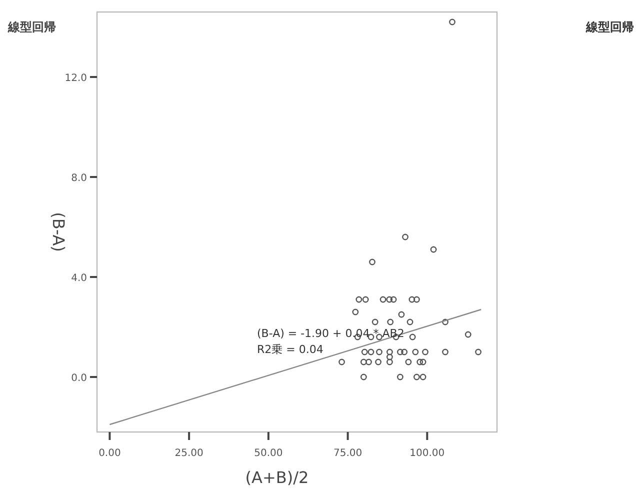 The width and height of the screenshot is (642, 491). Describe the element at coordinates (347, 453) in the screenshot. I see `x-tick-label: 75.00` at that location.